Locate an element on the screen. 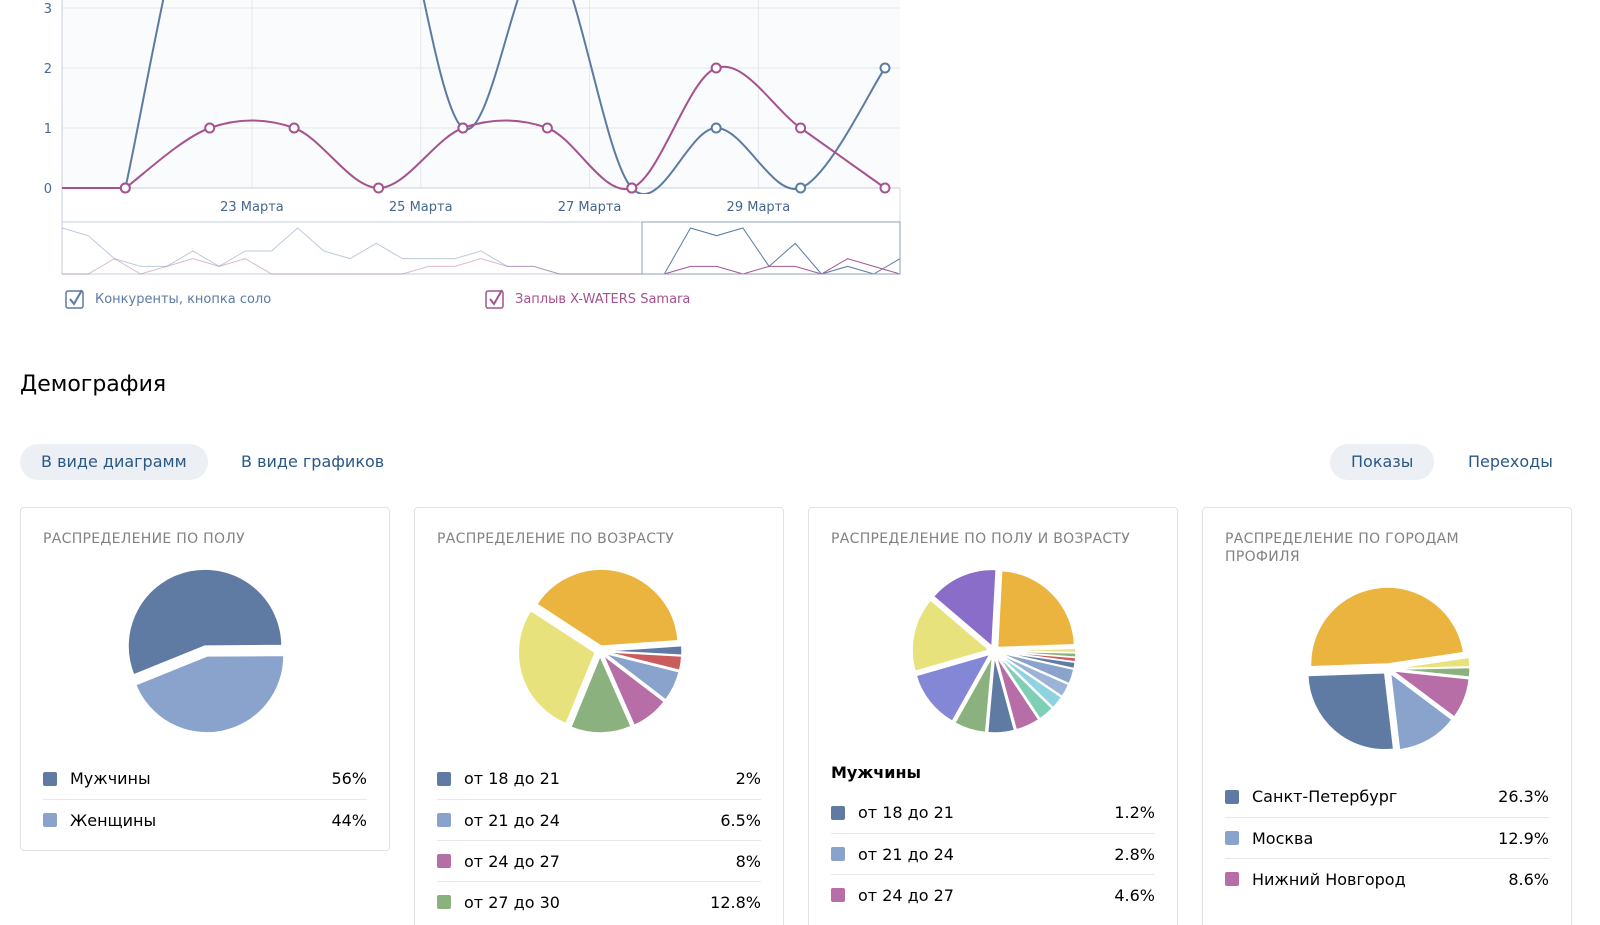 The width and height of the screenshot is (1600, 925). chart-title: РАСПРЕДЕЛЕНИЕ ПО ВОЗРАСТУ is located at coordinates (556, 539).